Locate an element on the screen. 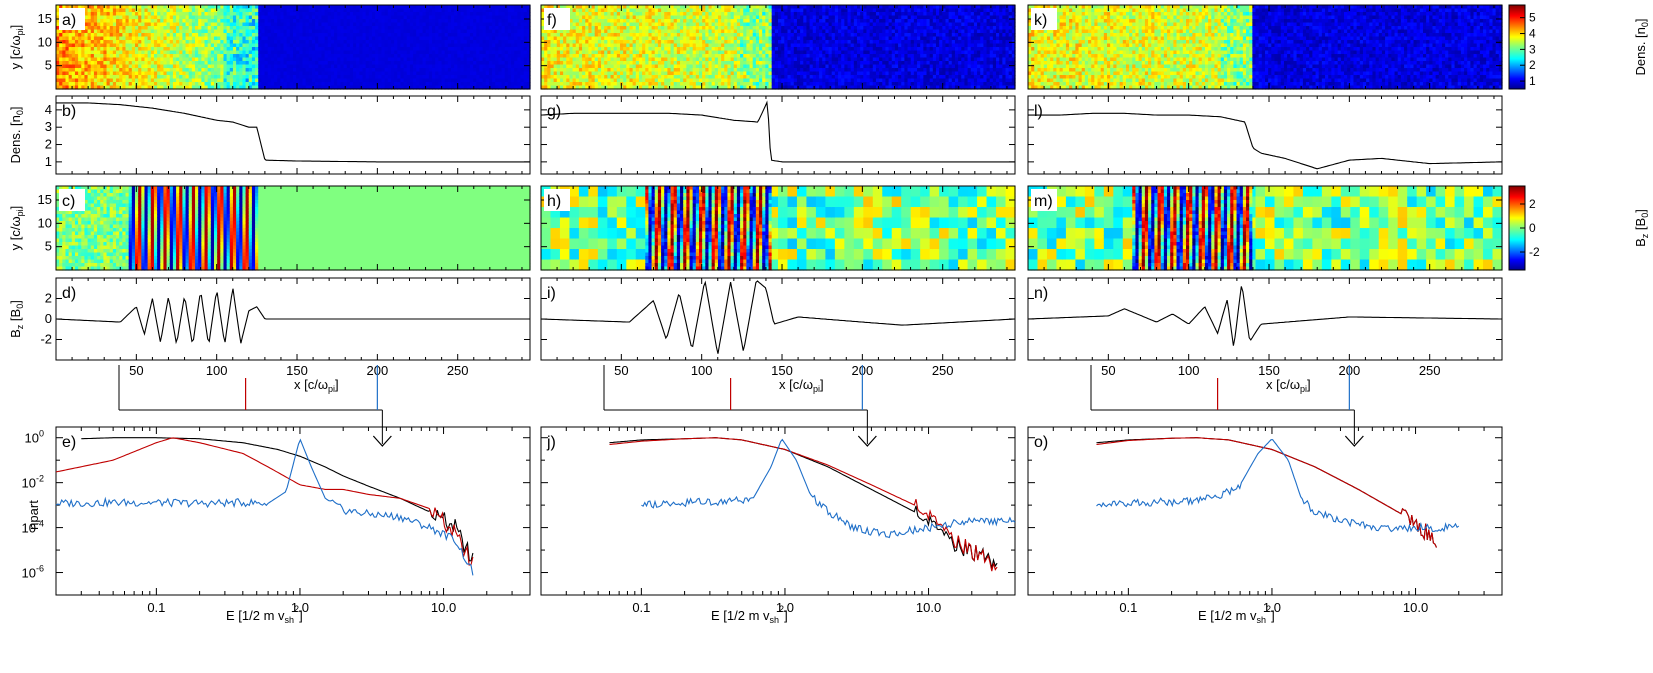 Image resolution: width=1653 pixels, height=673 pixels. map1-ytick-label: 15 is located at coordinates (45, 18).